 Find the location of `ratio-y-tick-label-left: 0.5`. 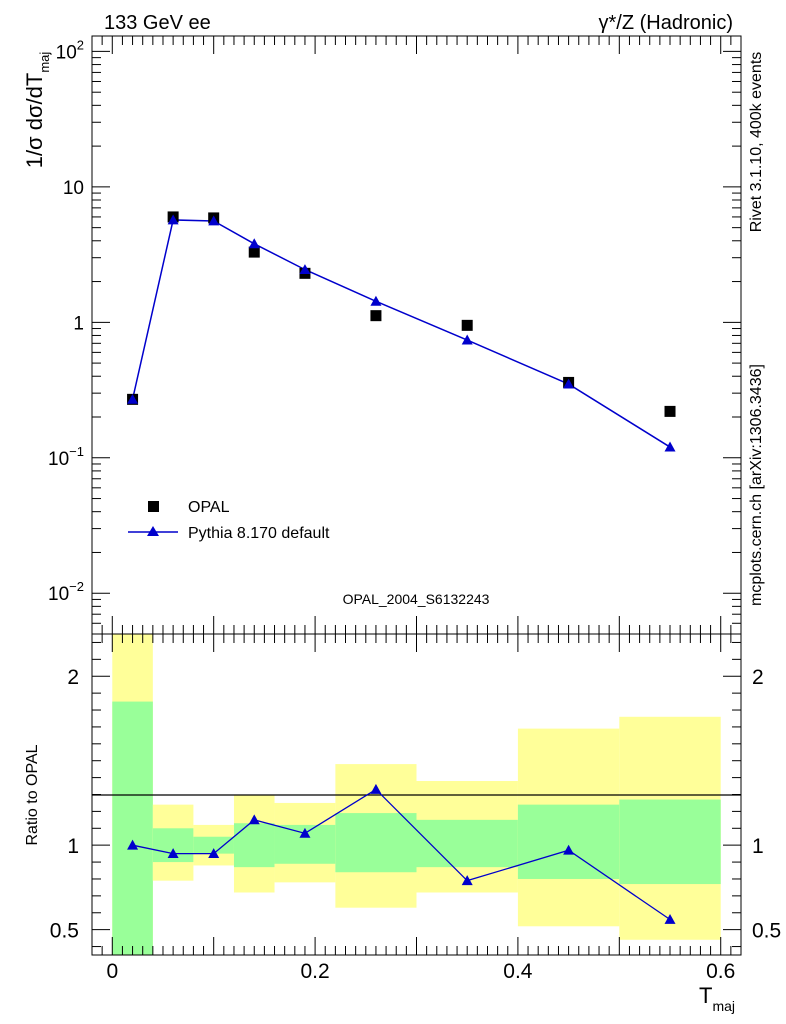

ratio-y-tick-label-left: 0.5 is located at coordinates (64, 931).